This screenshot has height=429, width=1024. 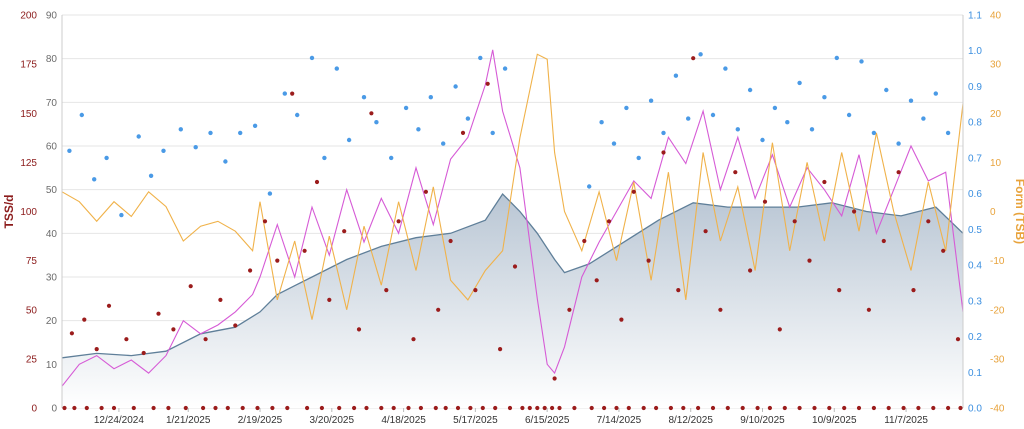 What do you see at coordinates (52, 278) in the screenshot?
I see `fitness-tick-label: 30` at bounding box center [52, 278].